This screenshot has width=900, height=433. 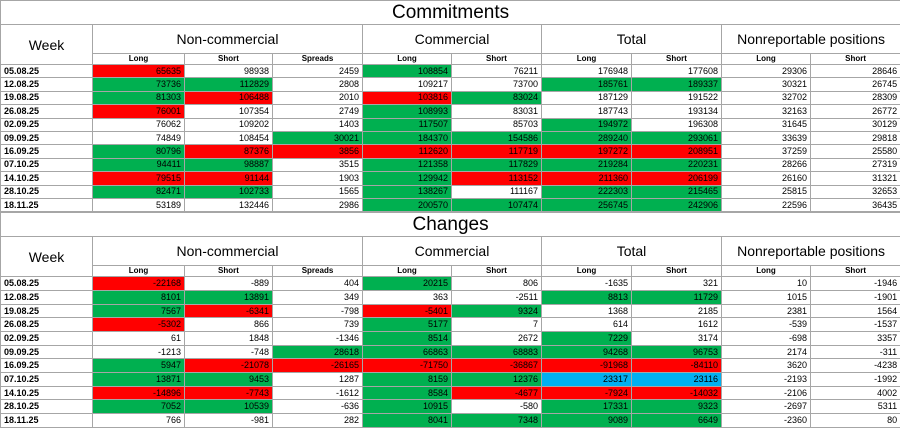 I want to click on value-cell: 806, so click(x=496, y=283).